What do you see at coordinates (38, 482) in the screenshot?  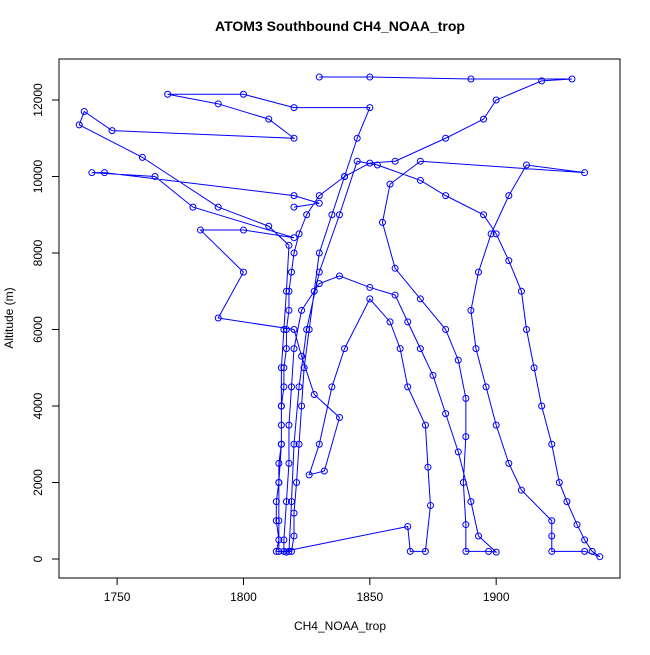 I see `y-tick-label: 2000` at bounding box center [38, 482].